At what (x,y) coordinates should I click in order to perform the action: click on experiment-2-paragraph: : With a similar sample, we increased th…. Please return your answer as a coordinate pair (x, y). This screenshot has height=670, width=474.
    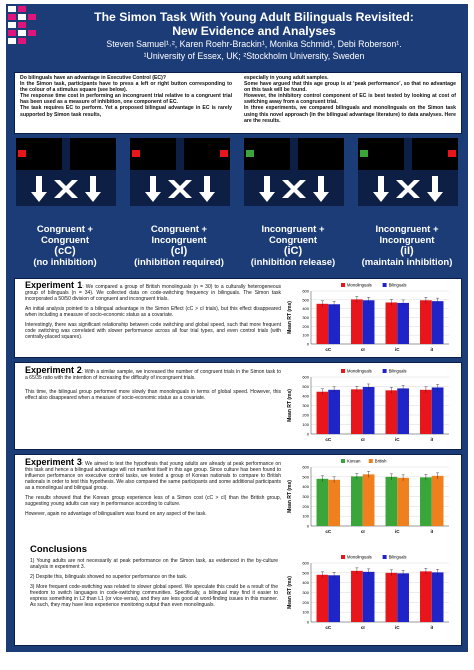
    Looking at the image, I should click on (153, 375).